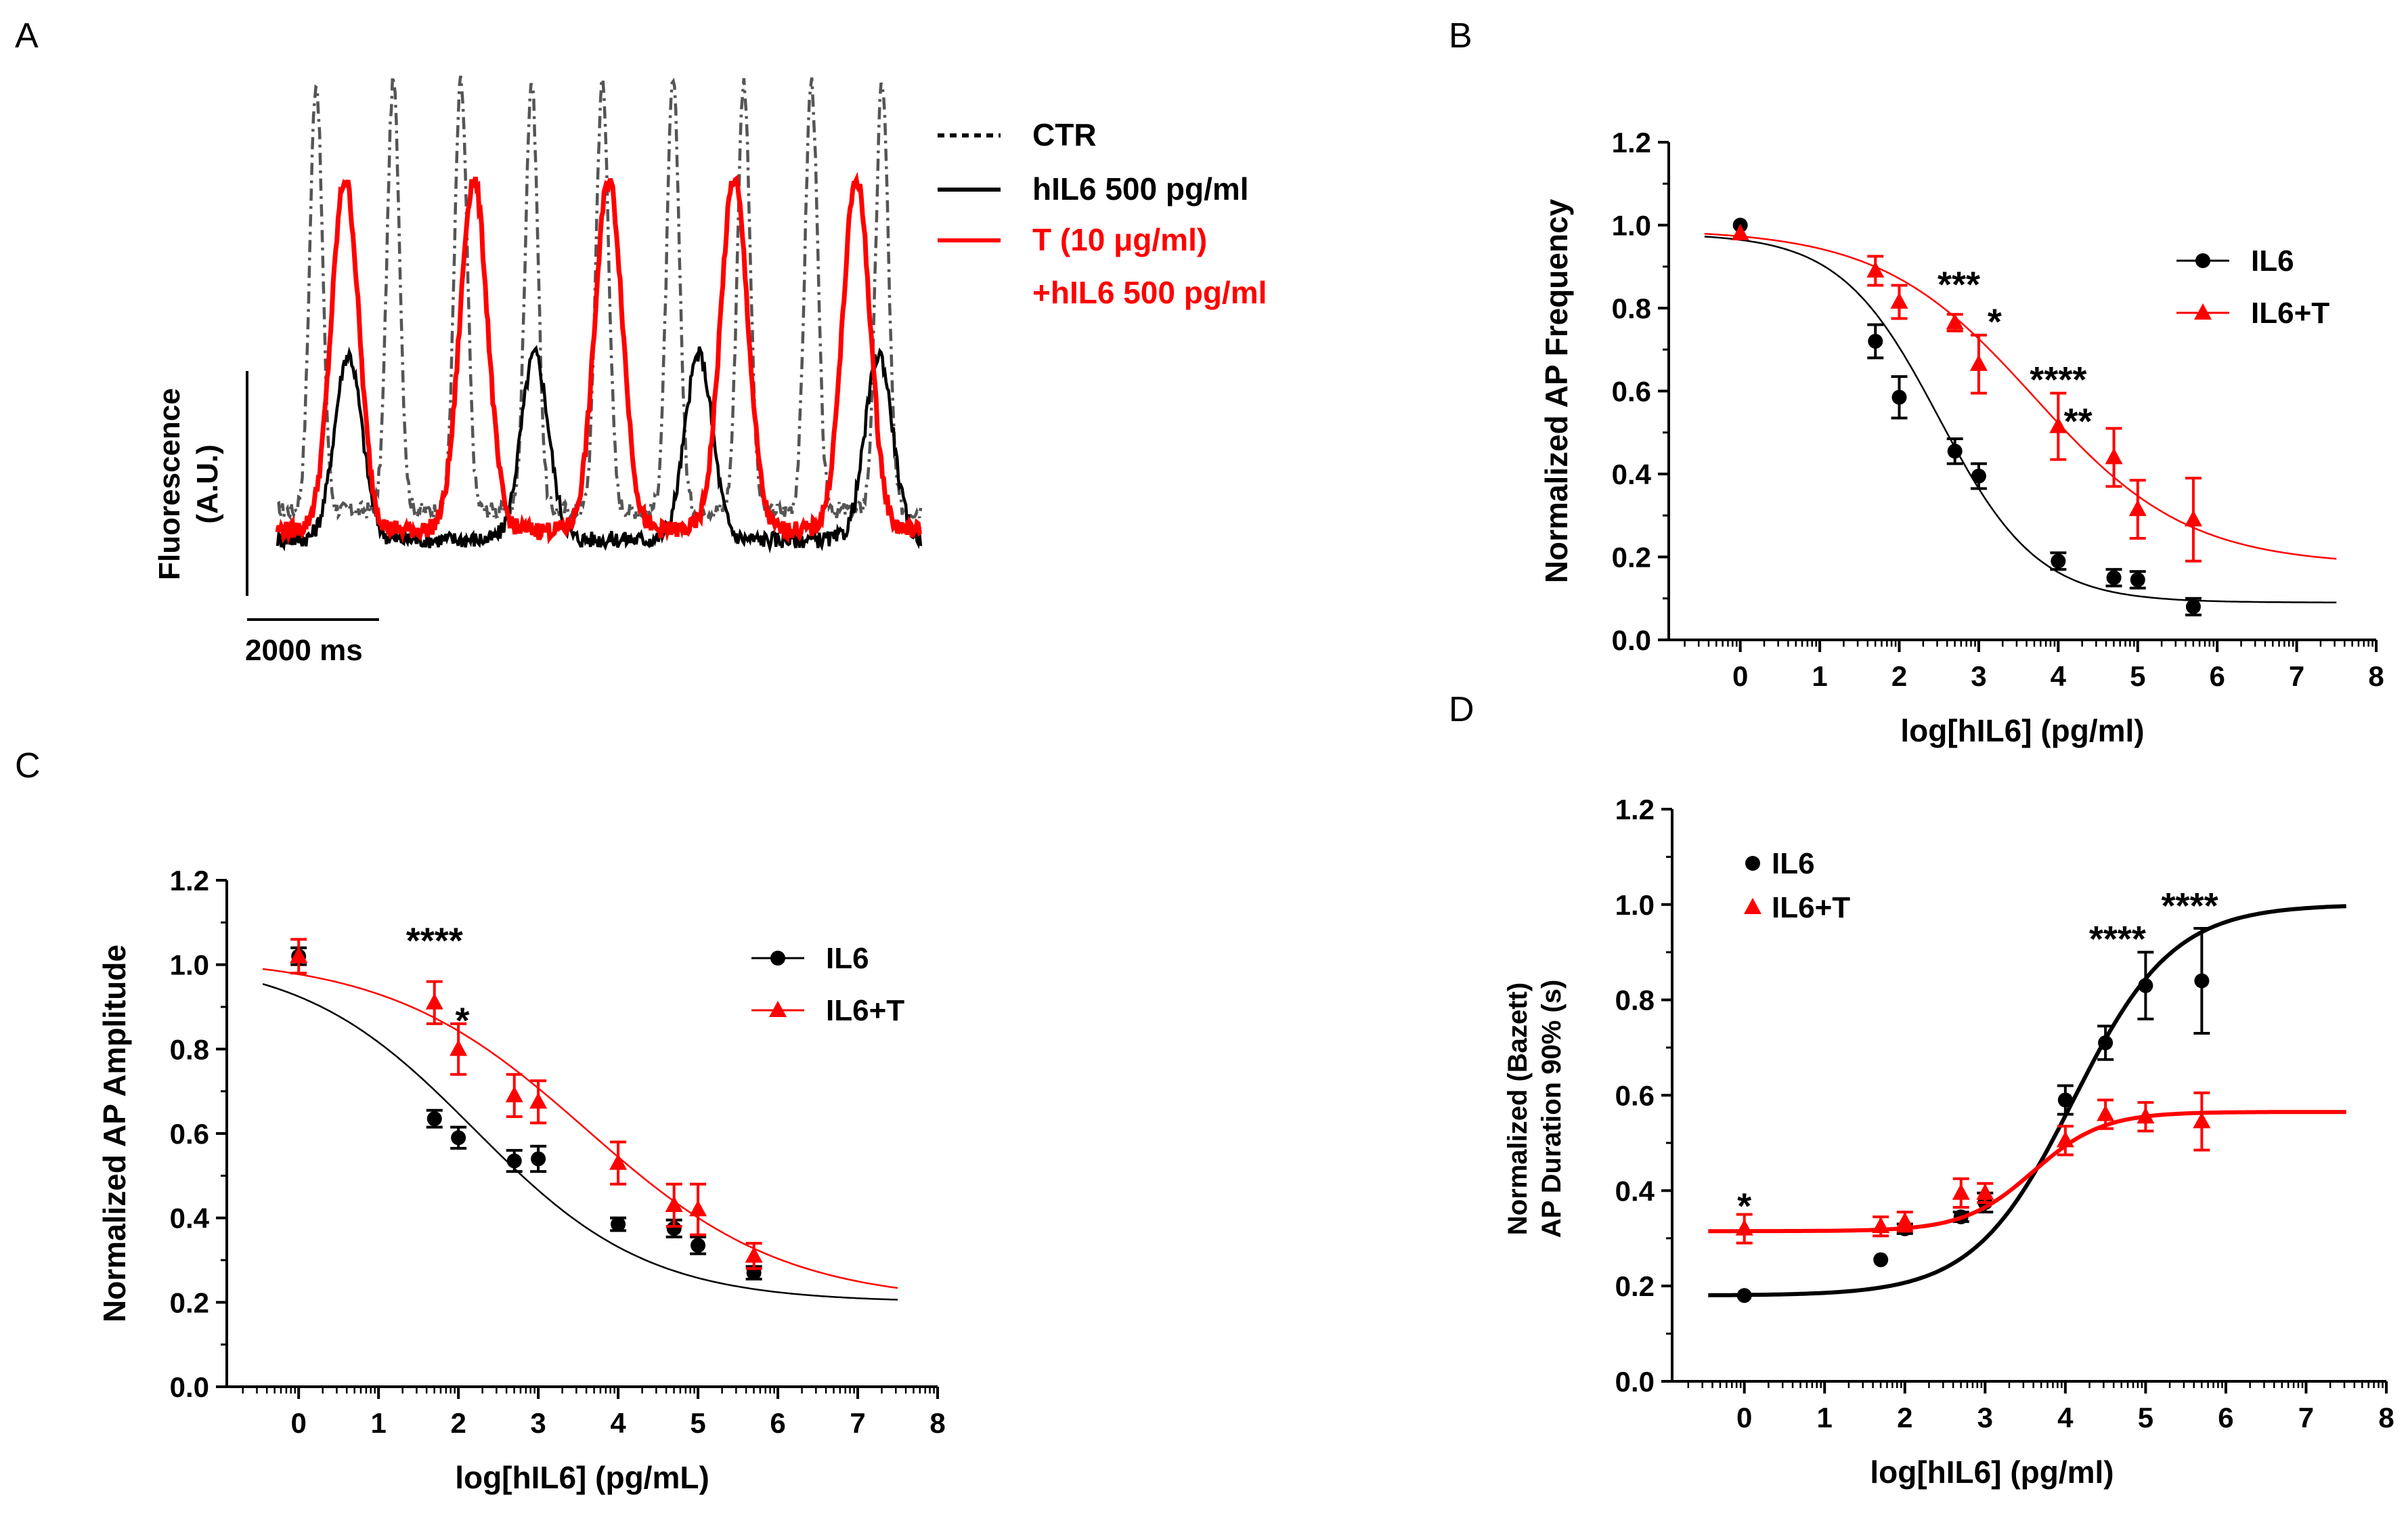 This screenshot has height=1533, width=2408. I want to click on y-tick-label: 1.2, so click(1631, 142).